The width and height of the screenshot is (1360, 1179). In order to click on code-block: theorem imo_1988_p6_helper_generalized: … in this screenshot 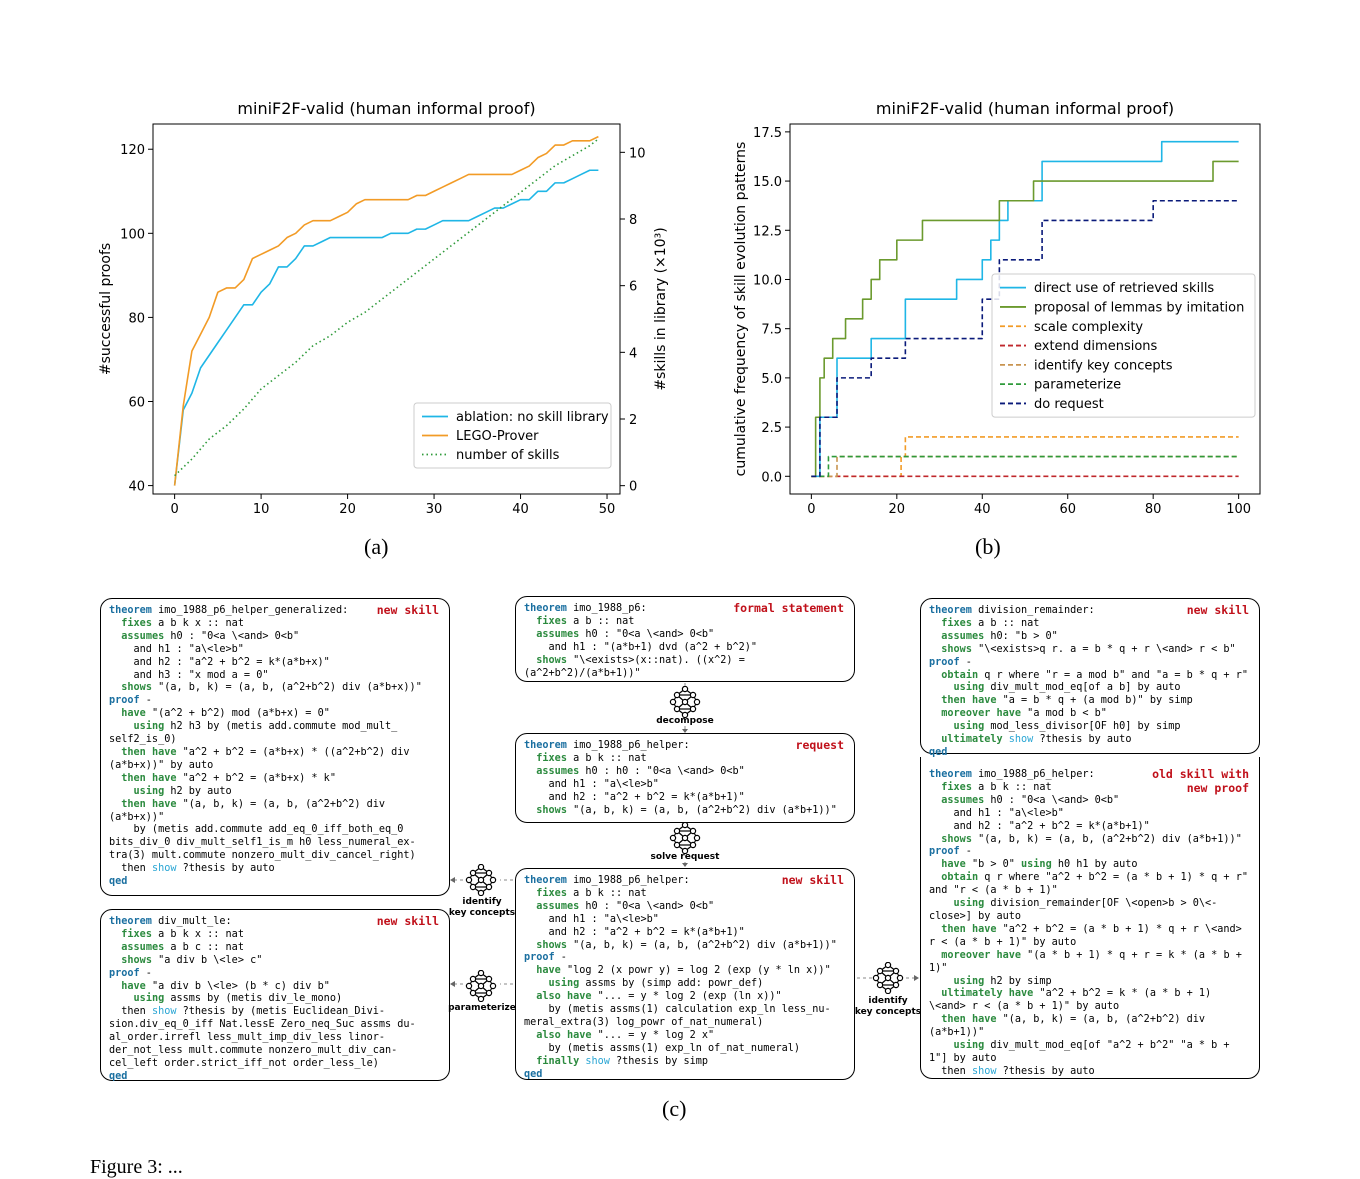, I will do `click(265, 746)`.